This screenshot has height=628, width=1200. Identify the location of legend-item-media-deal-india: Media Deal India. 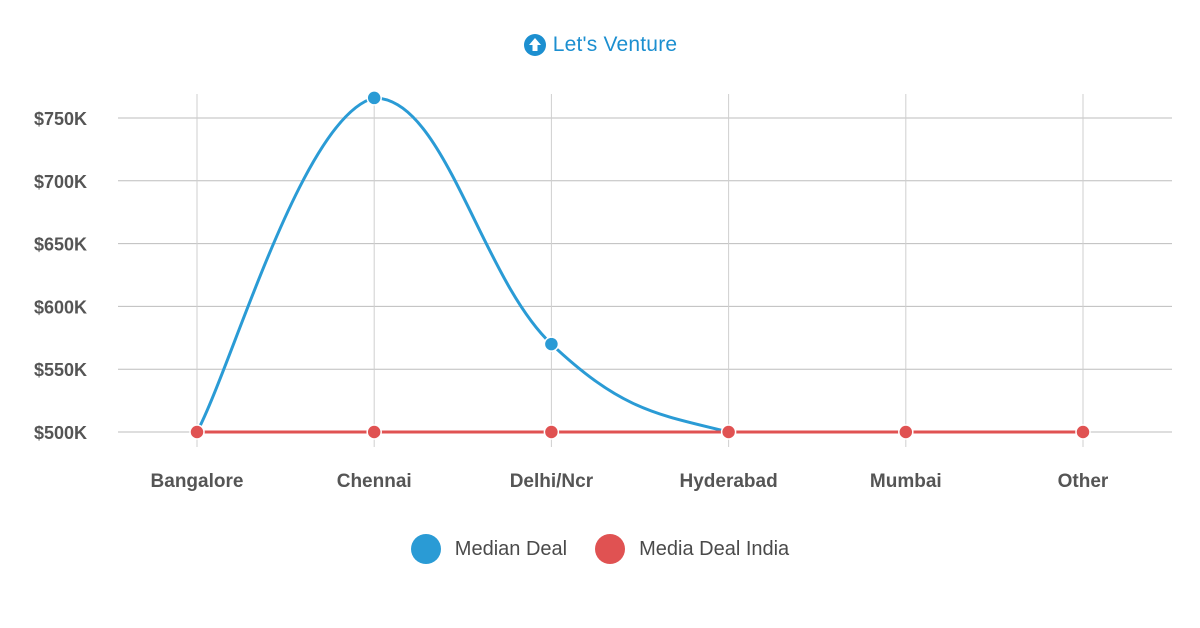
(692, 549).